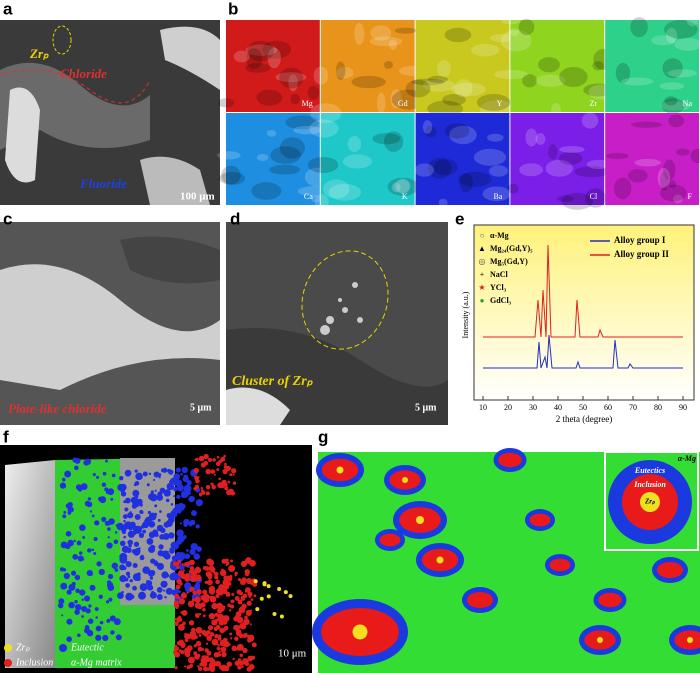 The width and height of the screenshot is (700, 673). I want to click on legend-symbol: ★, so click(481, 287).